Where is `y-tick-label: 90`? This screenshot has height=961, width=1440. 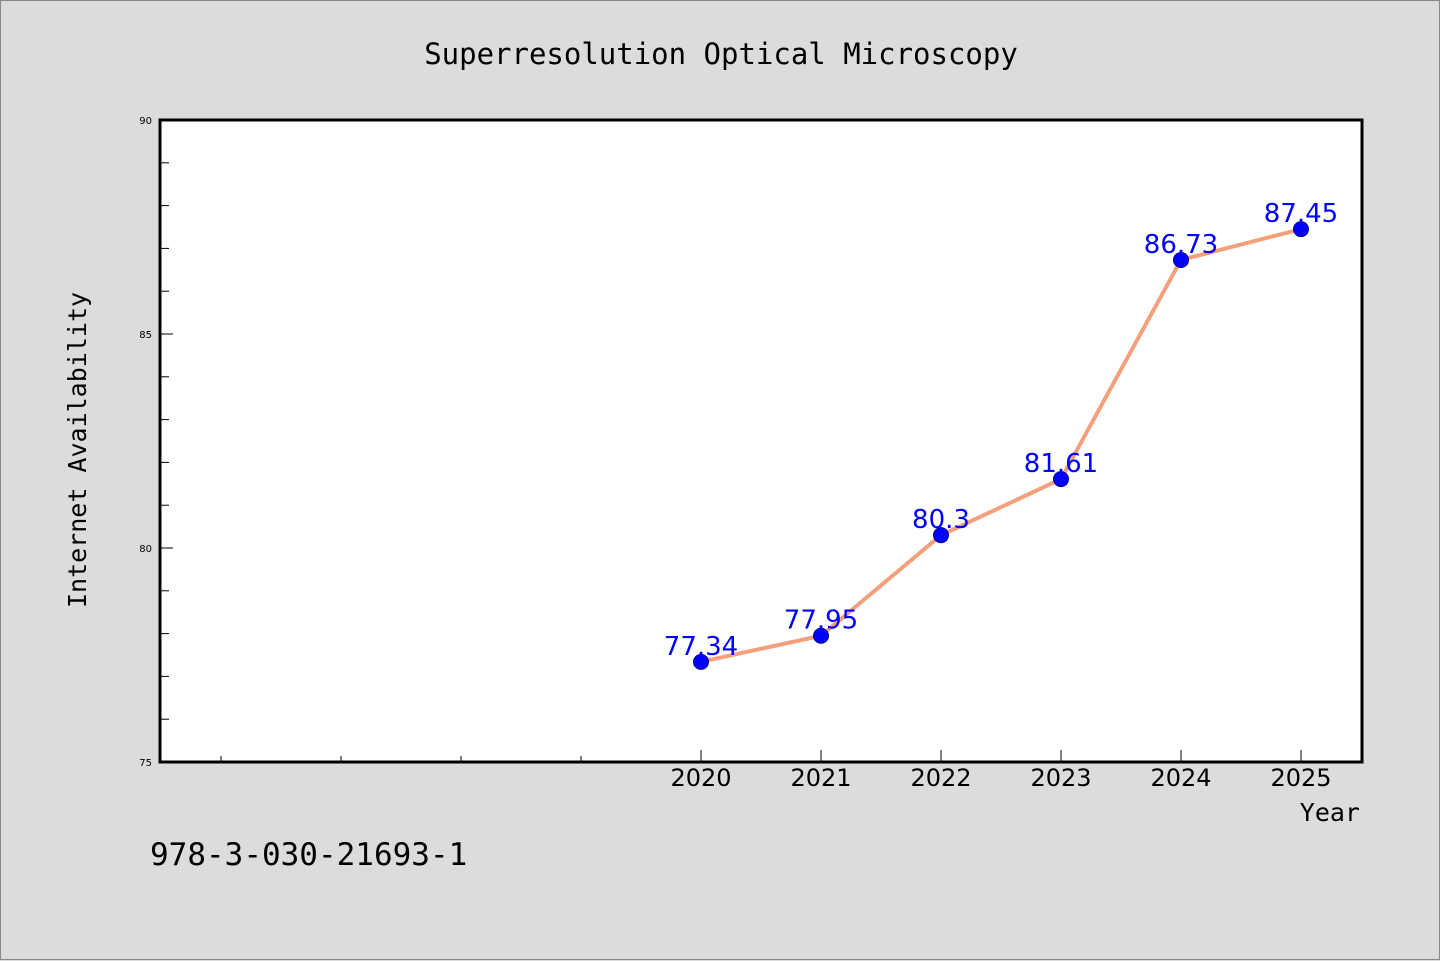 y-tick-label: 90 is located at coordinates (145, 121).